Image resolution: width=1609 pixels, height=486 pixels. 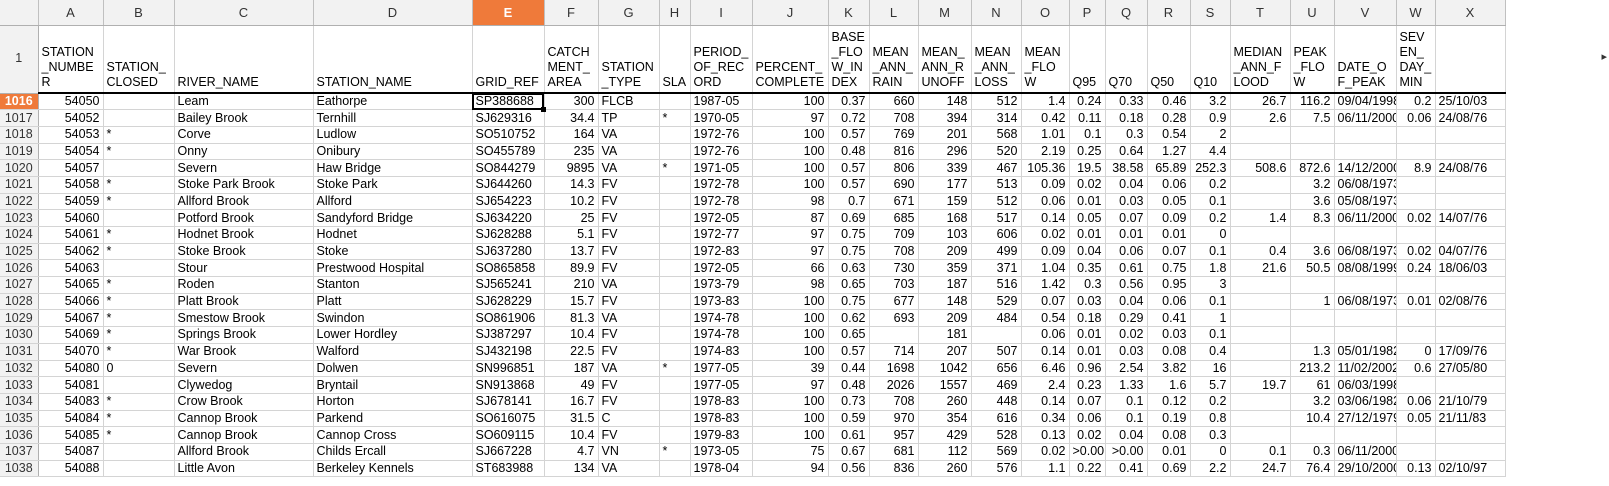 I want to click on table-cell: 0.48, so click(x=849, y=152).